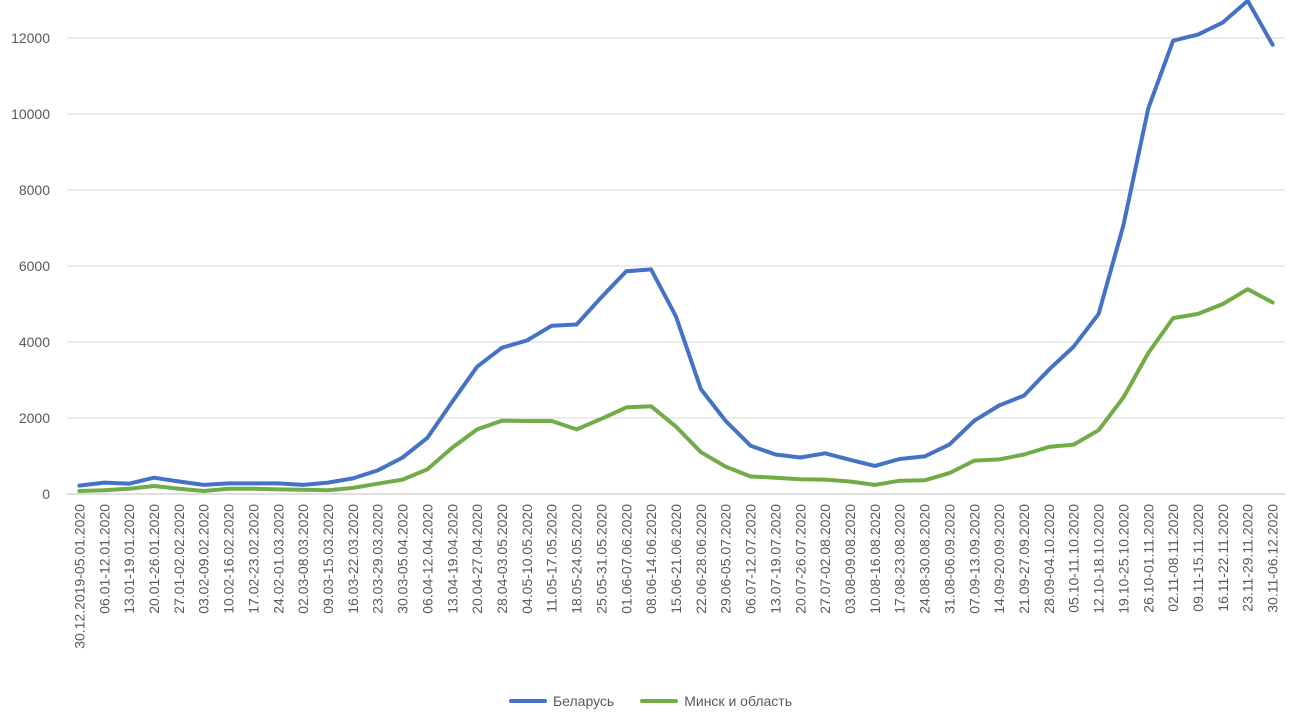 Image resolution: width=1301 pixels, height=723 pixels. I want to click on x-tick-label: 30.03-05.04.2020, so click(403, 559).